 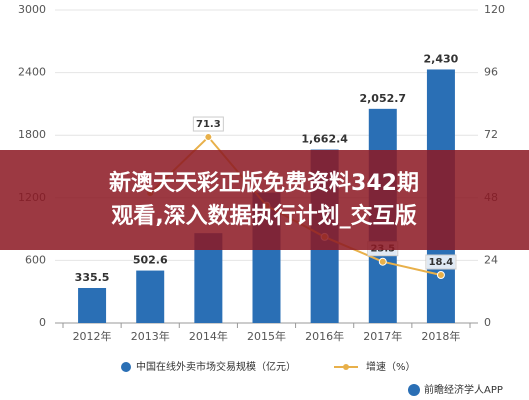 I want to click on x-tick-label: 2015年, so click(x=266, y=336).